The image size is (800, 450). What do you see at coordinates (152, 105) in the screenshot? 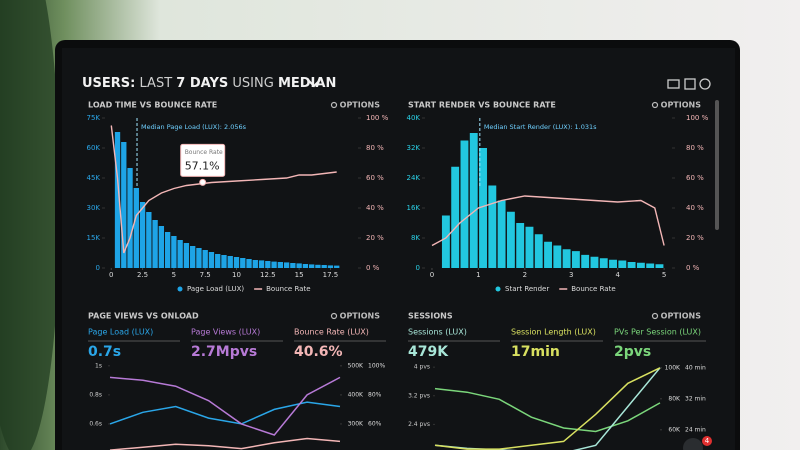
I see `panel-title: LOAD TIME VS BOUNCE RATE` at bounding box center [152, 105].